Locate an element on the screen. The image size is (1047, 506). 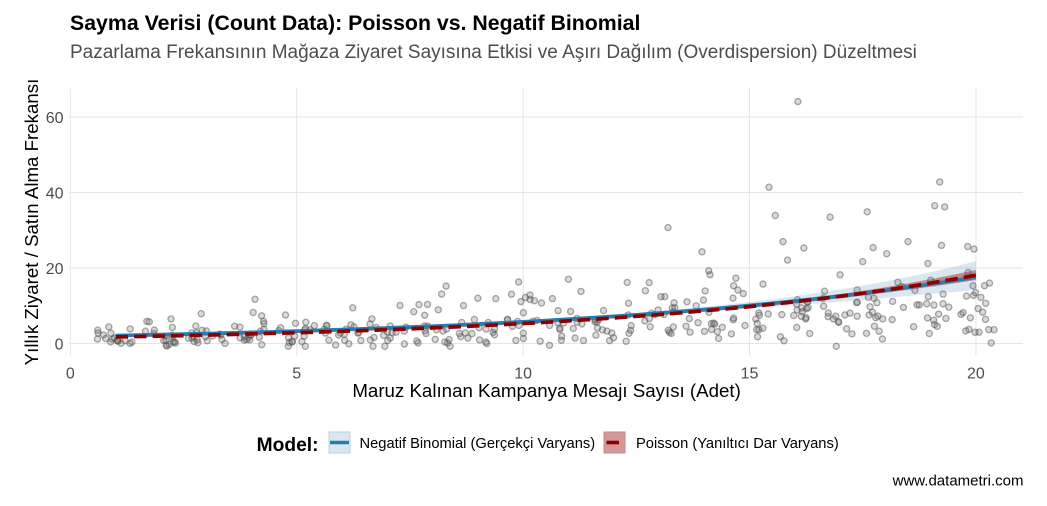
svg-text:Poisson (Yanıltıcı Dar Varyans: Poisson (Yanıltıcı Dar Varyans) is located at coordinates (737, 444).